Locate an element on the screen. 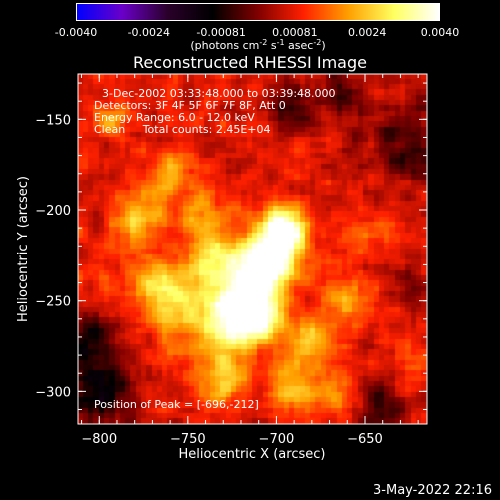 The image size is (500, 500). footer-timestamp: 3-May-2022 22:16 is located at coordinates (432, 490).